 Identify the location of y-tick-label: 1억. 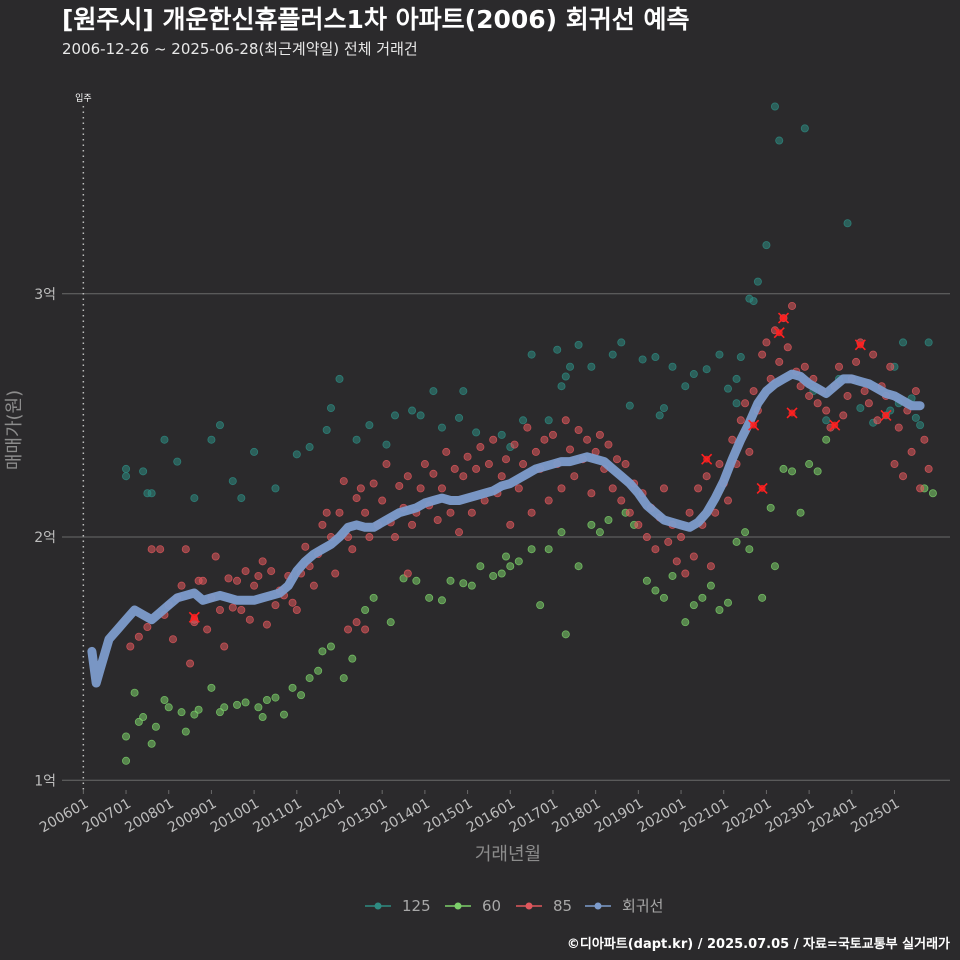
(45, 781).